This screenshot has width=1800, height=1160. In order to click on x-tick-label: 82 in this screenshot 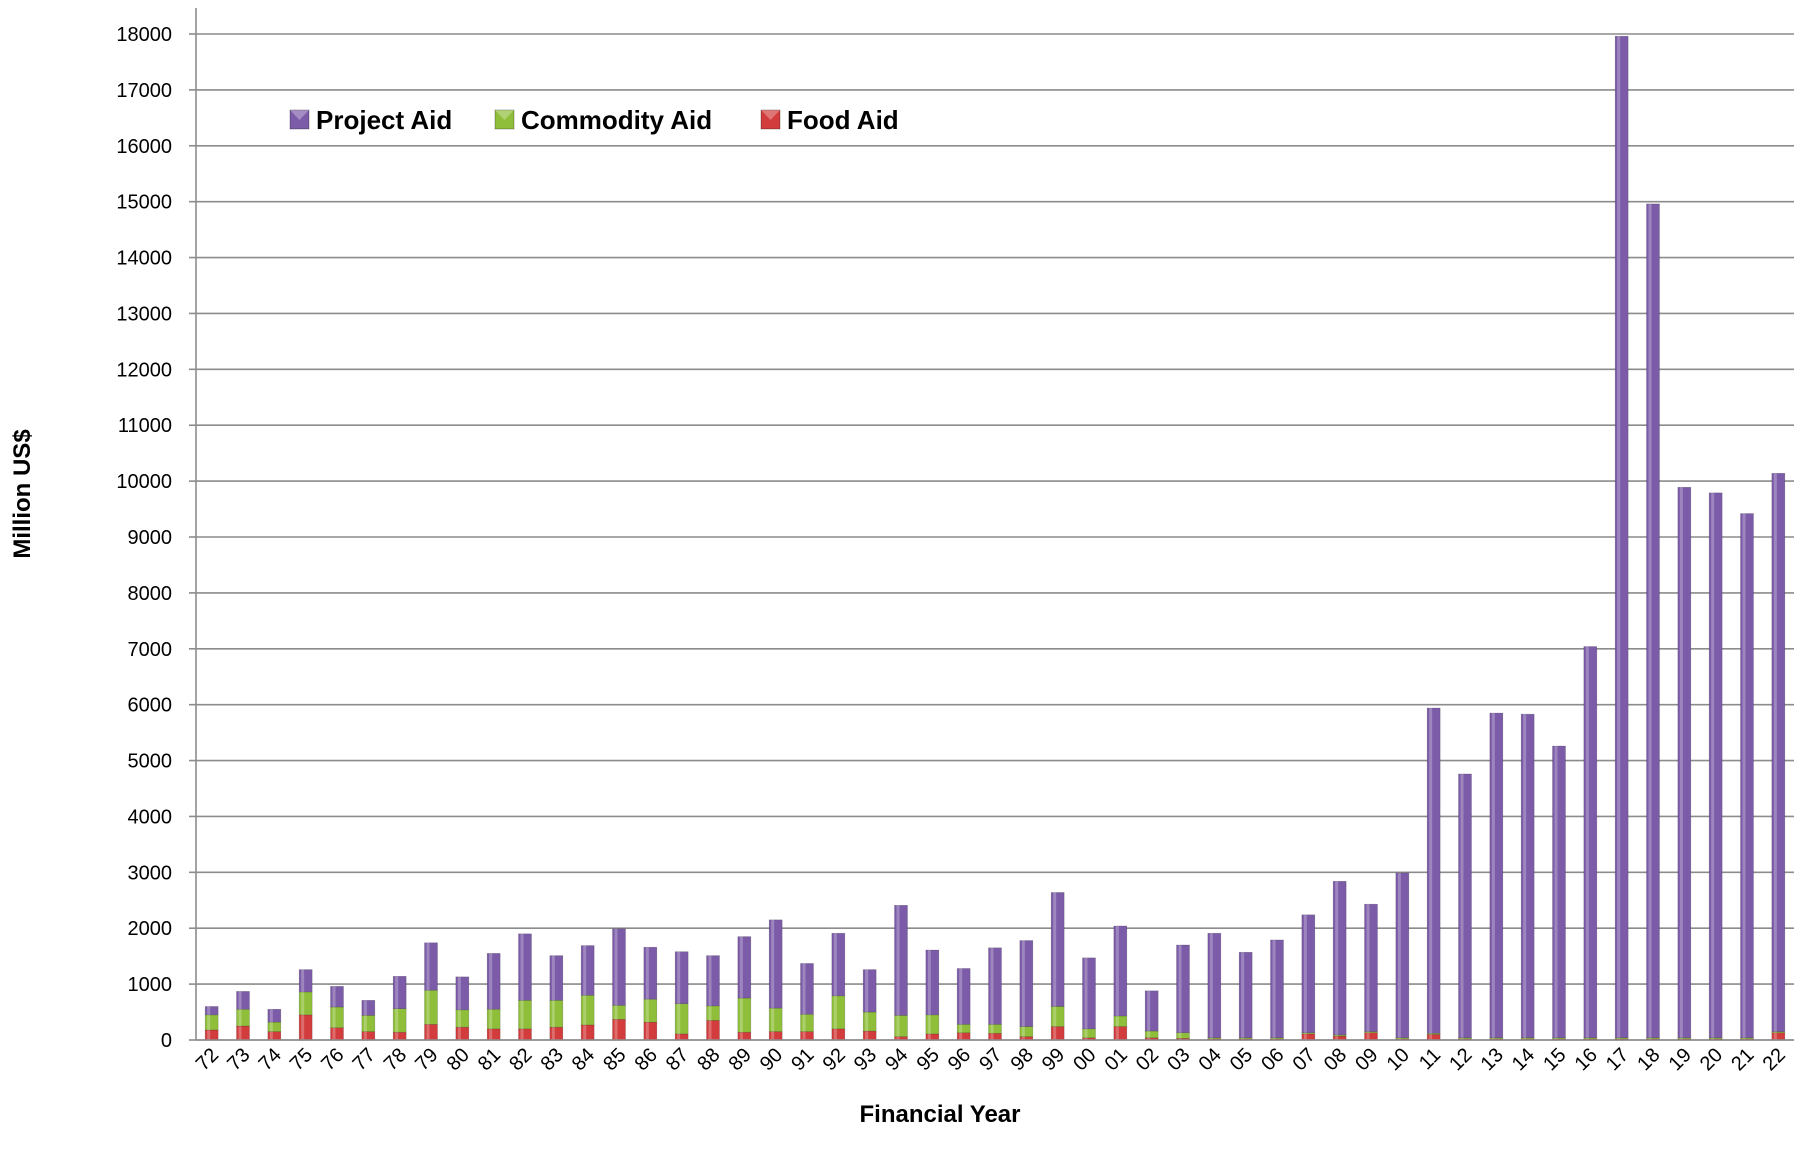, I will do `click(520, 1059)`.